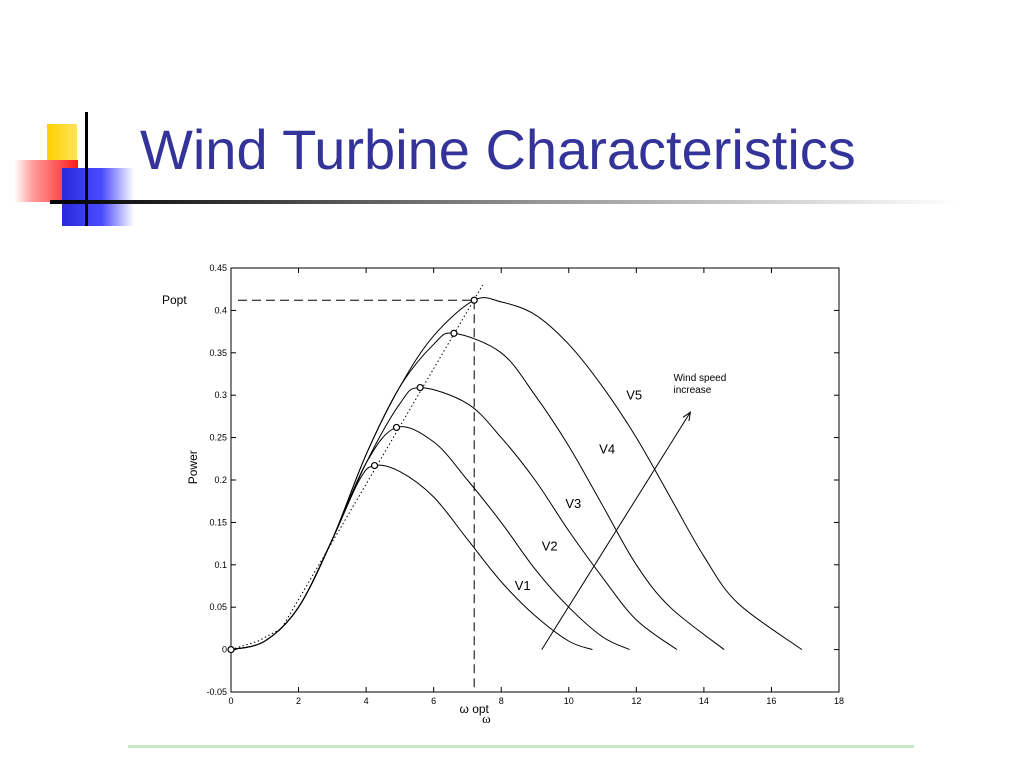  What do you see at coordinates (220, 395) in the screenshot?
I see `y-tick-label: 0.3` at bounding box center [220, 395].